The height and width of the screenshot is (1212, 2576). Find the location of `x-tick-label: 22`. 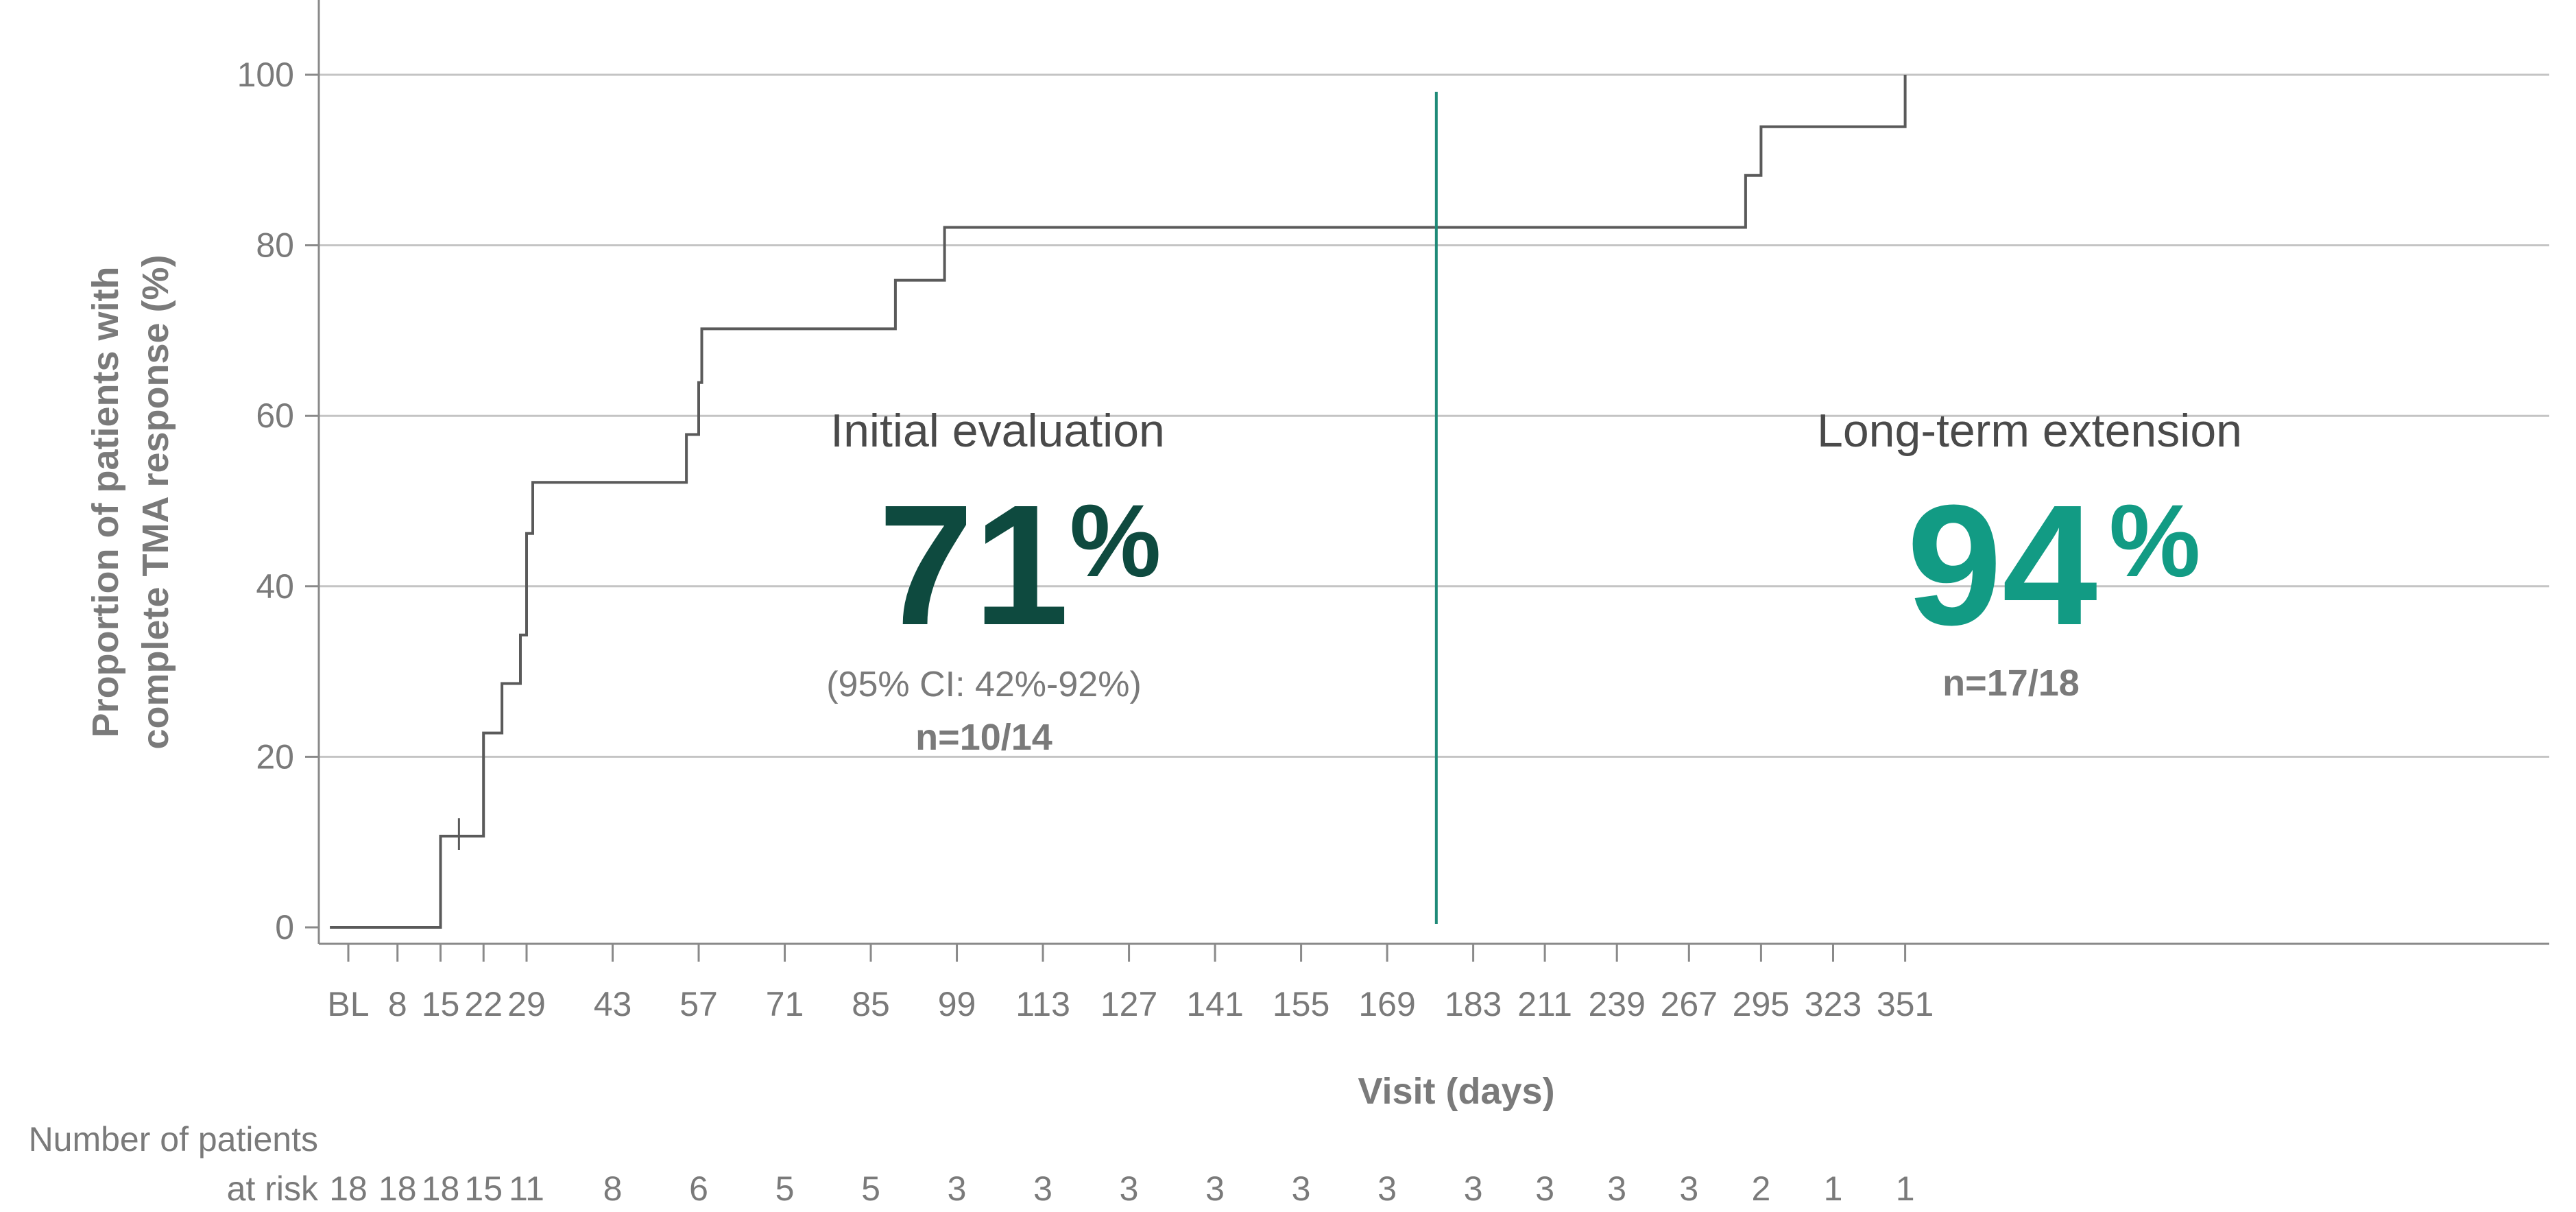

x-tick-label: 22 is located at coordinates (484, 1004).